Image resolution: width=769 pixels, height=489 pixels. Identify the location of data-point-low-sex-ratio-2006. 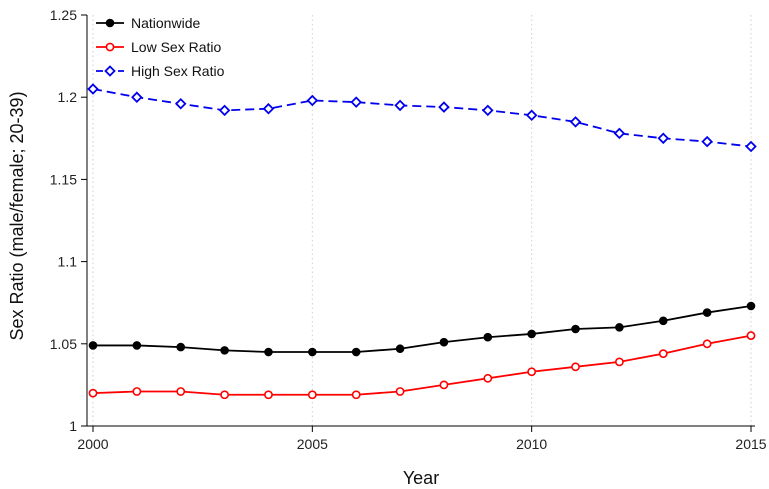
(356, 395).